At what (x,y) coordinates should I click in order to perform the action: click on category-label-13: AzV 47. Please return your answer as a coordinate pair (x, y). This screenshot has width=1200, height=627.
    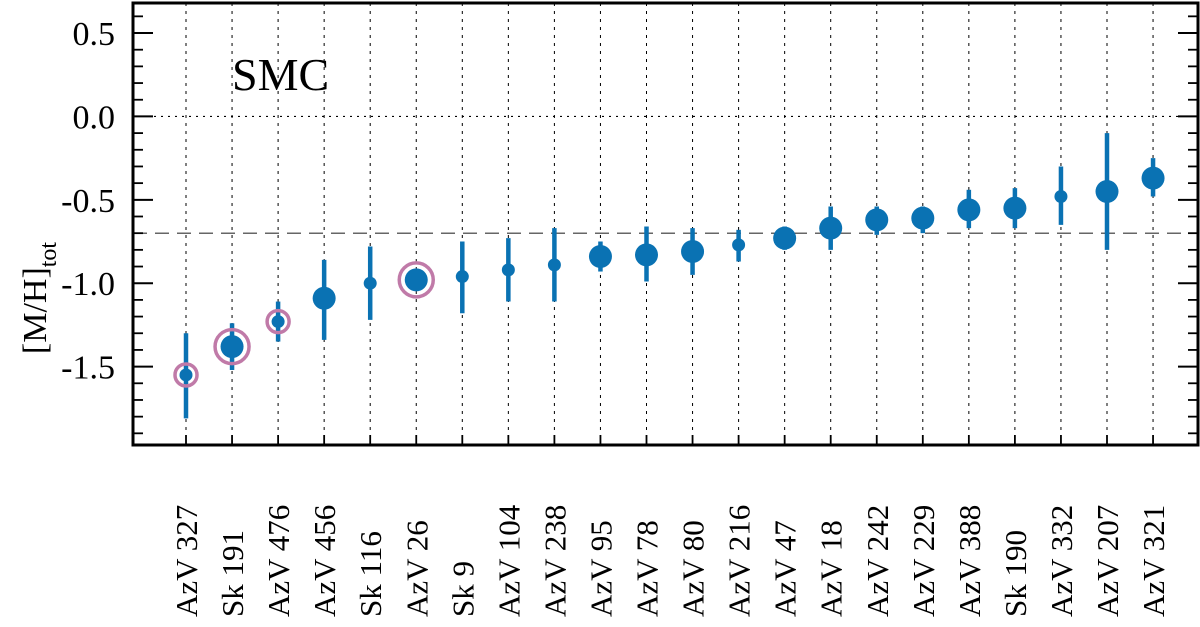
    Looking at the image, I should click on (785, 568).